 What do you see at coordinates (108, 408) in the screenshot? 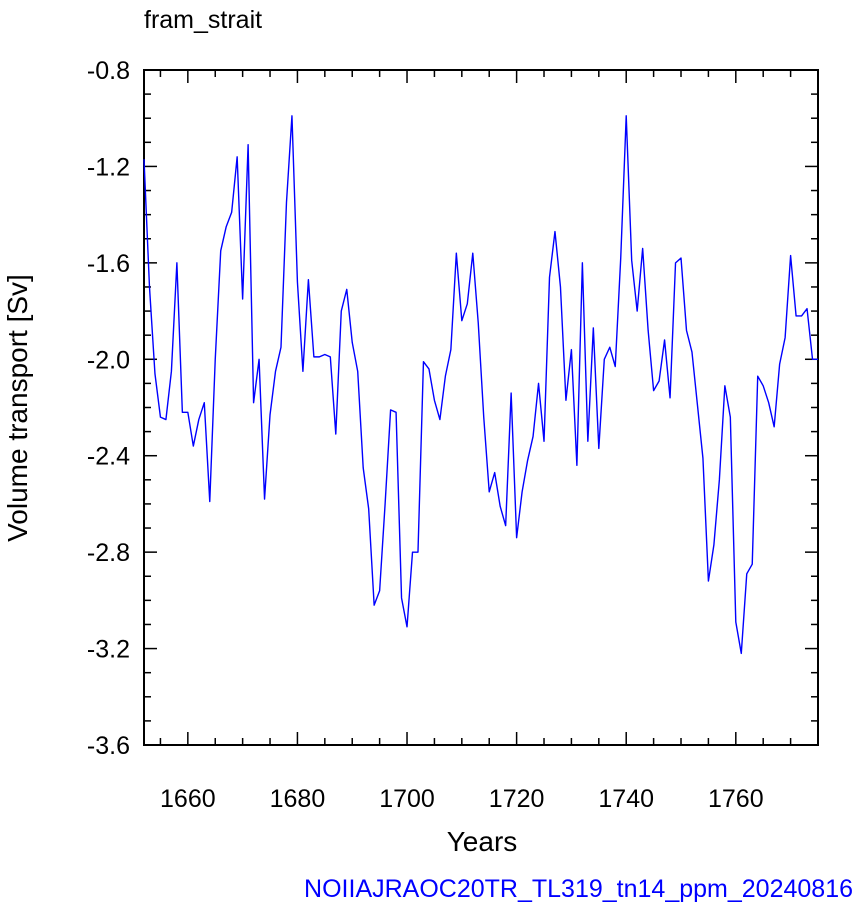
I see `y-axis-tick-labels: -0.8 -1.2 -1.6 -2.0 -2.4 -2.8 -3.2 -3.6` at bounding box center [108, 408].